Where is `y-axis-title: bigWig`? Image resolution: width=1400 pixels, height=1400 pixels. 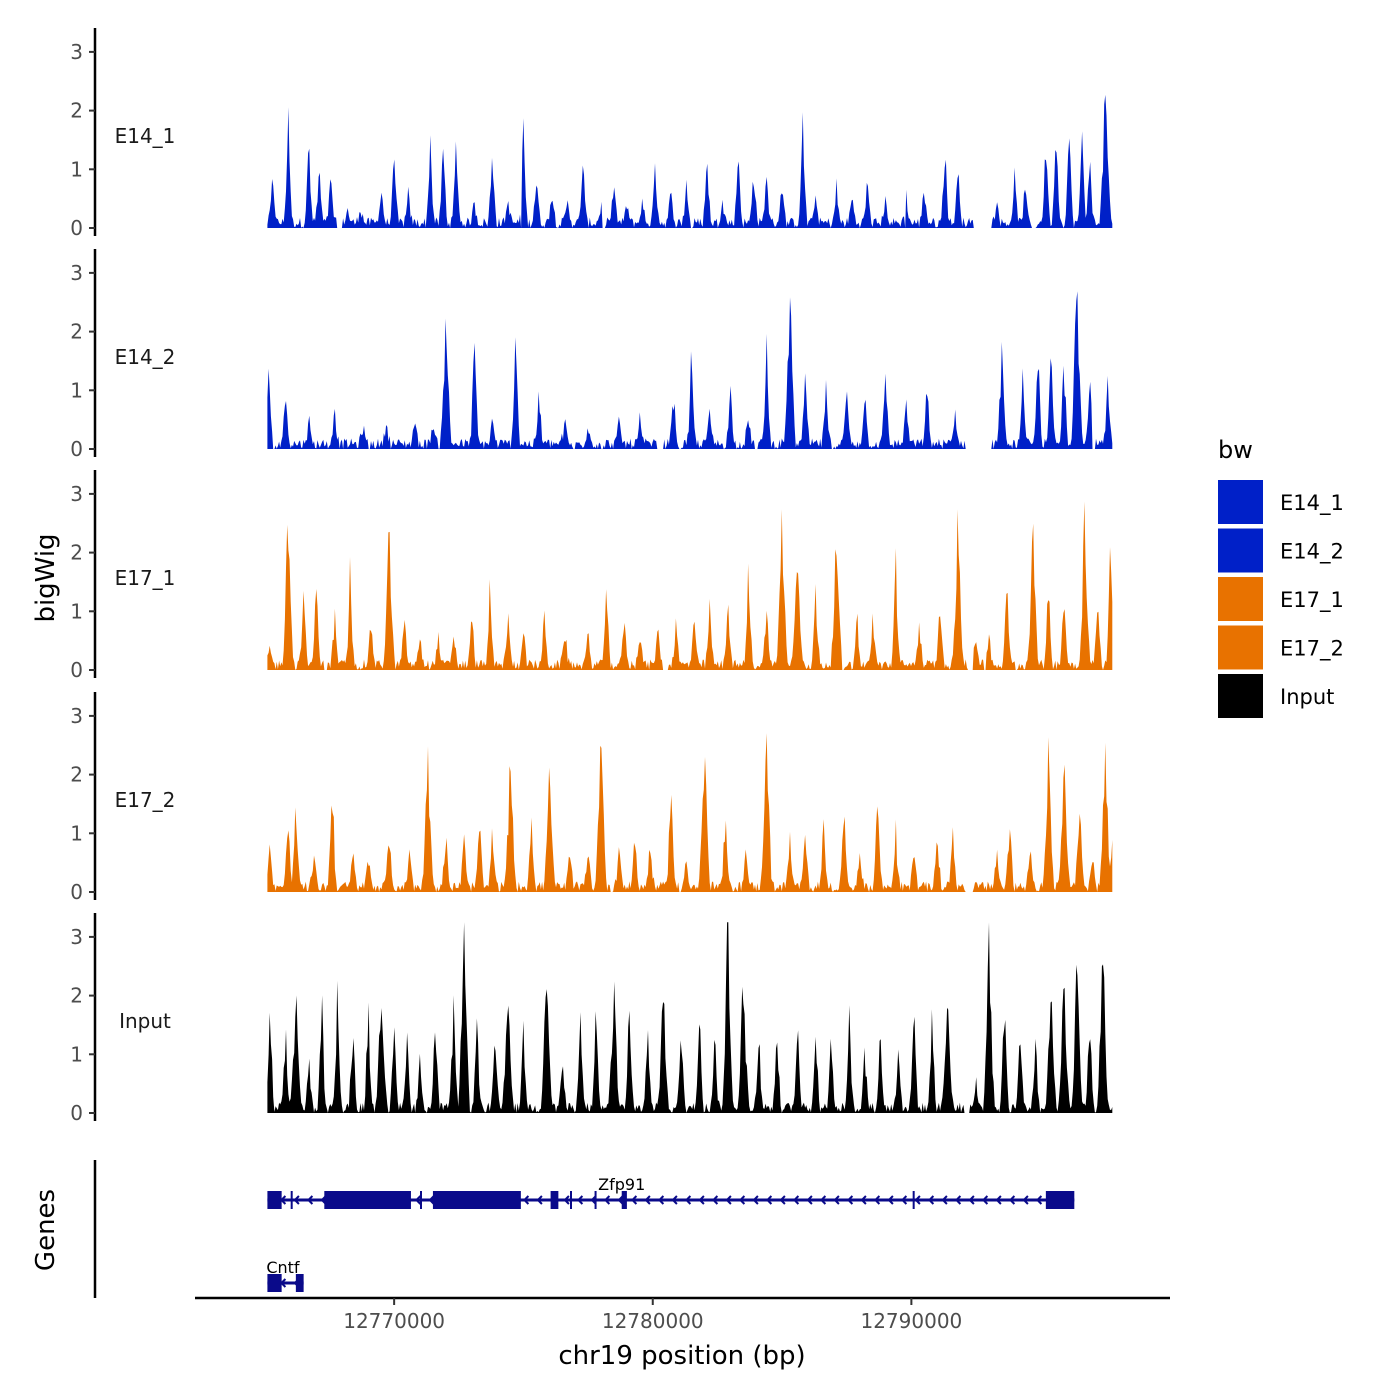
y-axis-title: bigWig is located at coordinates (46, 577).